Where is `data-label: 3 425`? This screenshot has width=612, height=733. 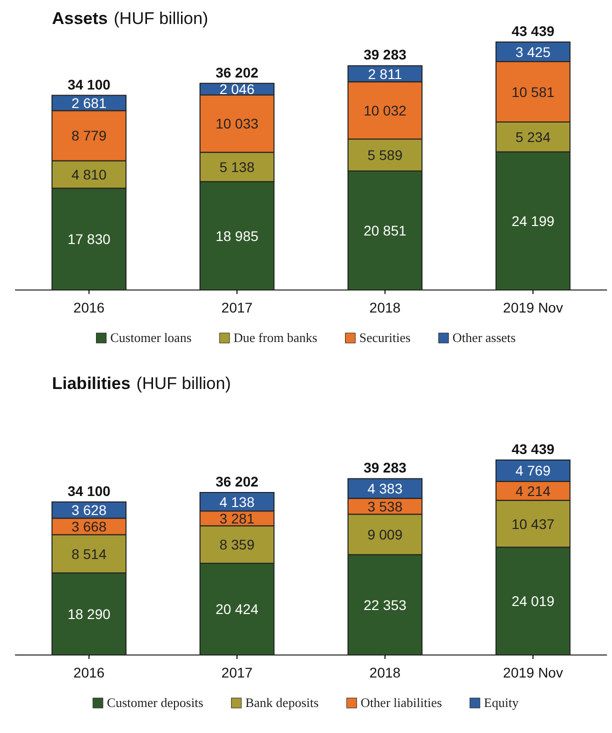
data-label: 3 425 is located at coordinates (533, 52).